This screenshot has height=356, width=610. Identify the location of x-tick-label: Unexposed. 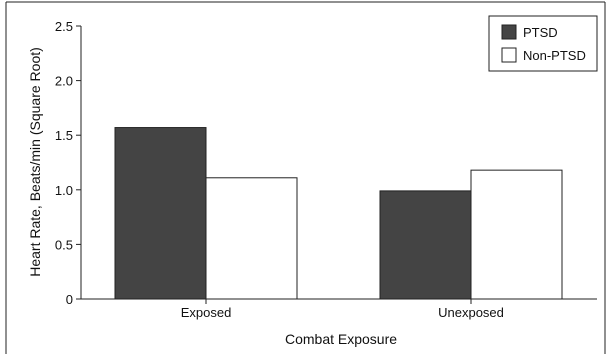
(471, 312).